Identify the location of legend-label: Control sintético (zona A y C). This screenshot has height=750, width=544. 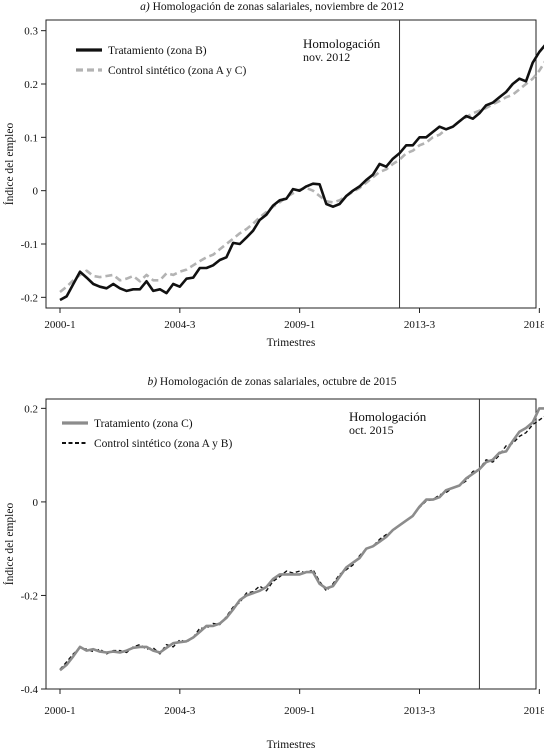
(177, 71).